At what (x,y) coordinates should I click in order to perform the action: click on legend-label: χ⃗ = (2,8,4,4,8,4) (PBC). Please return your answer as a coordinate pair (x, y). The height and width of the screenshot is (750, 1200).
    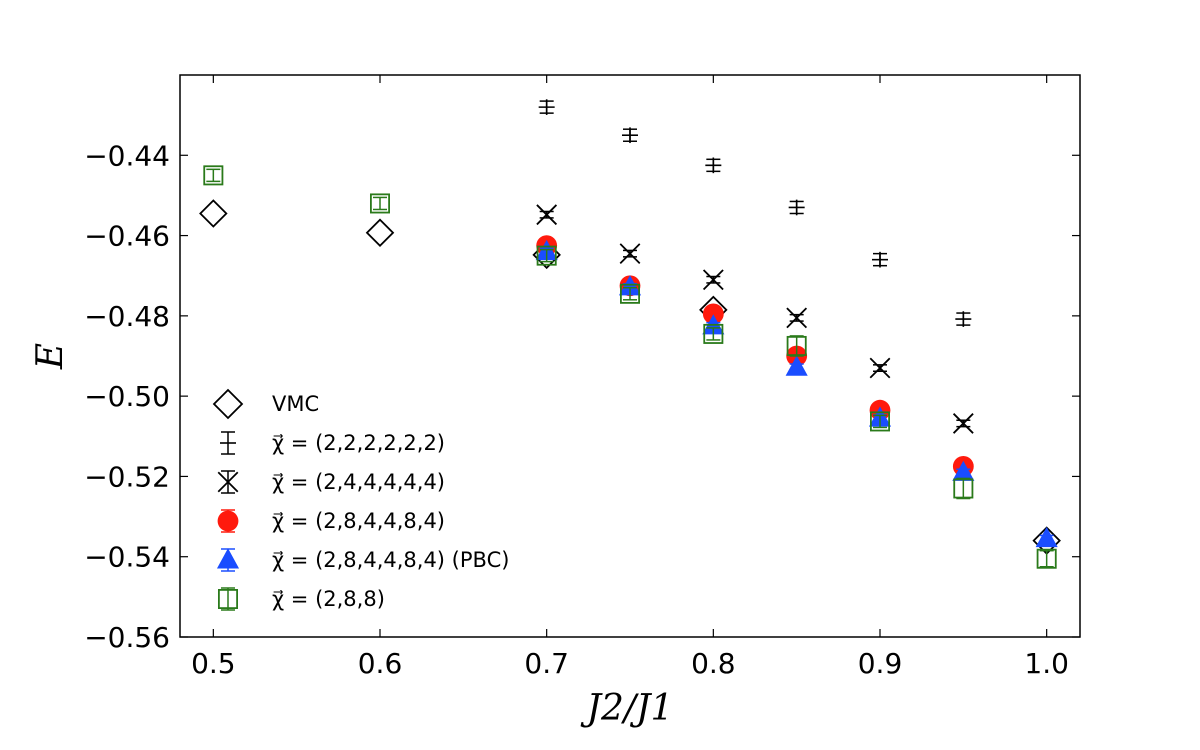
    Looking at the image, I should click on (390, 560).